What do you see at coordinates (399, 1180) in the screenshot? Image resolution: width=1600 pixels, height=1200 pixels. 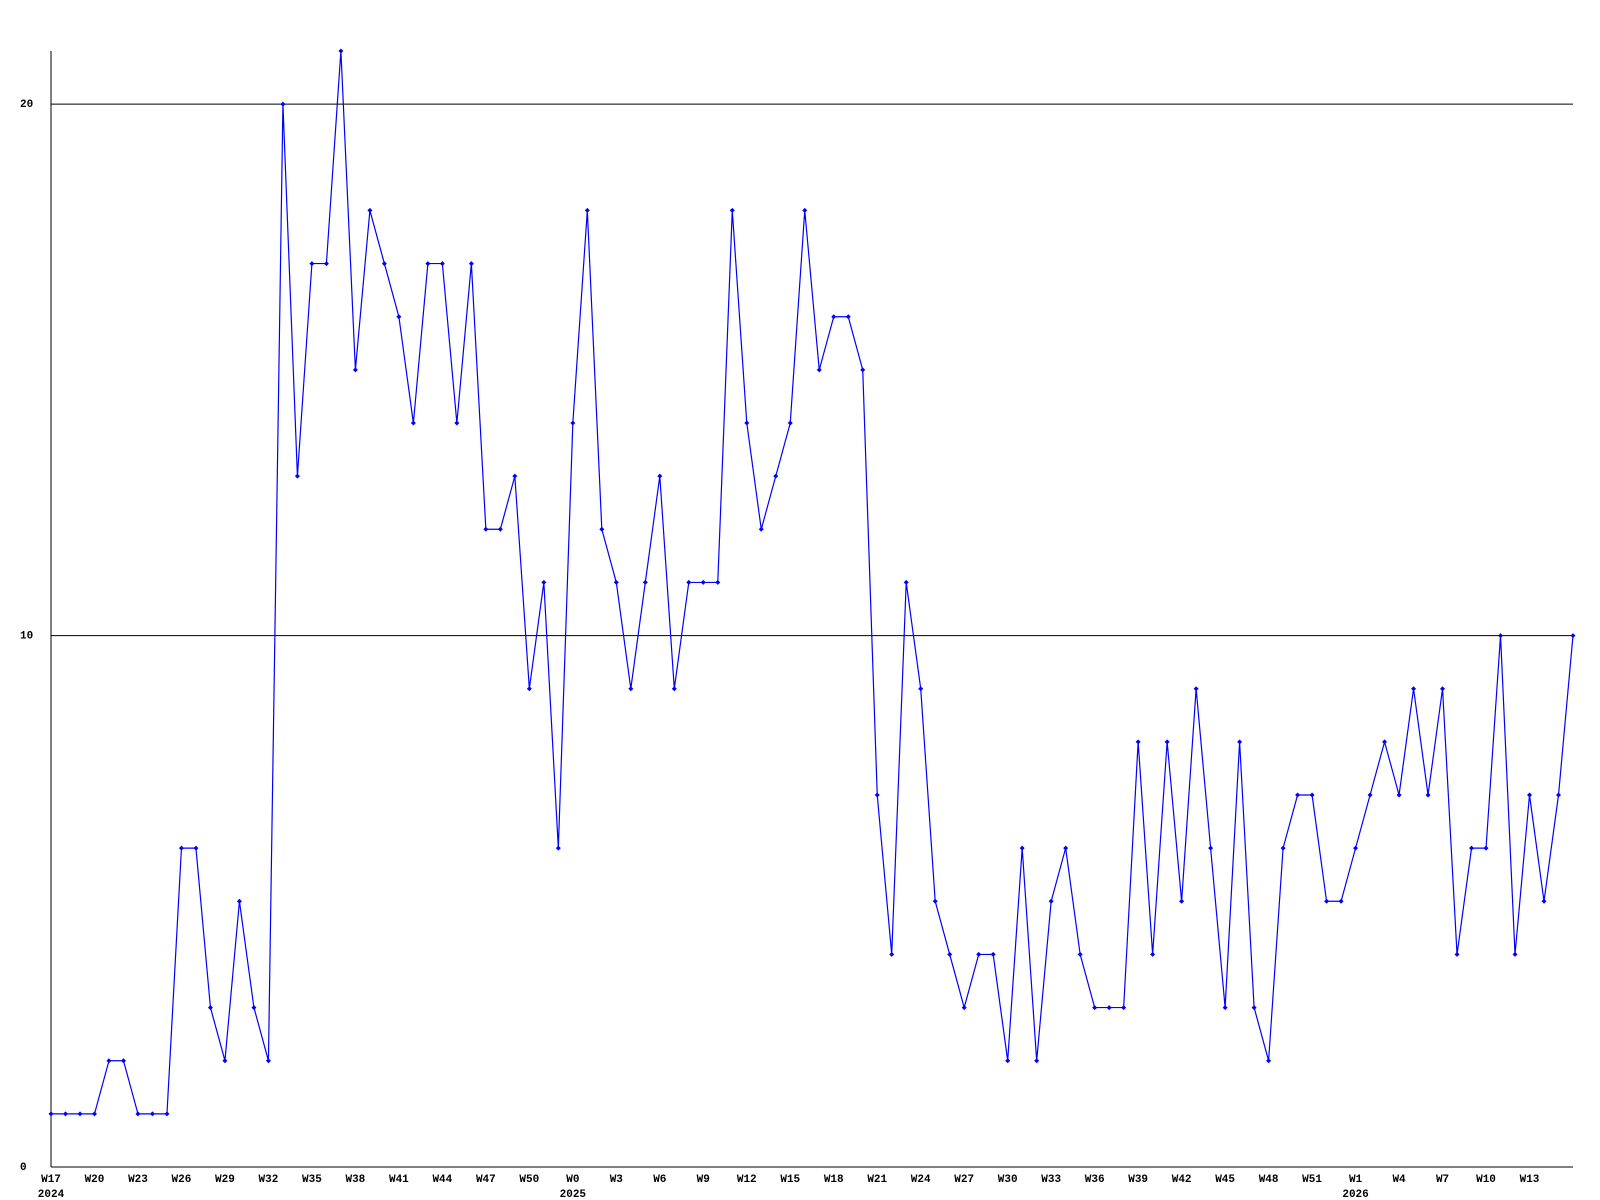 I see `x-tick-label: W41` at bounding box center [399, 1180].